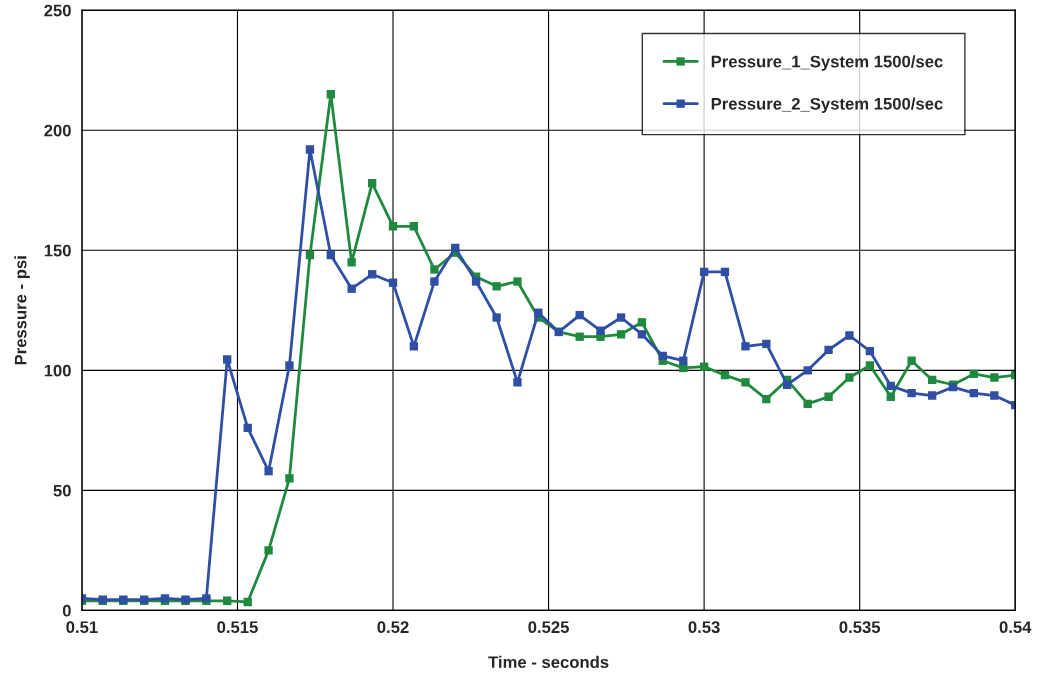  Describe the element at coordinates (860, 627) in the screenshot. I see `x-tick-label: 0.535` at that location.